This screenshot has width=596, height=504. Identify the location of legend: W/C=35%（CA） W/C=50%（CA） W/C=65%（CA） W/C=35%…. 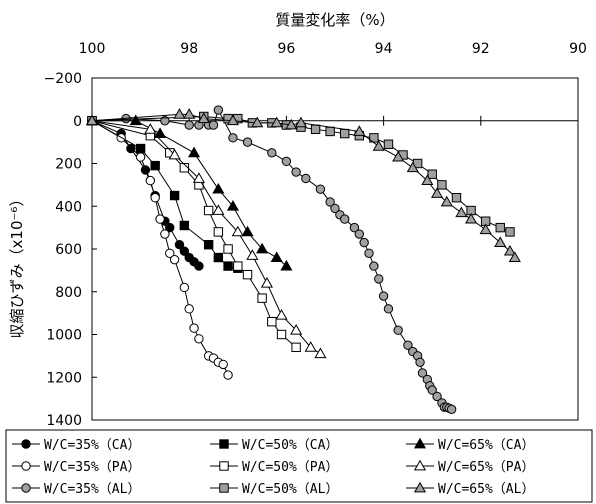
(299, 466).